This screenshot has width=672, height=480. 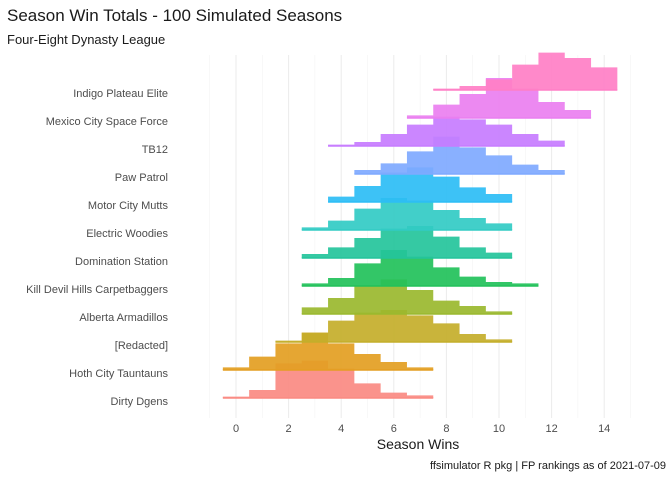 I want to click on ridge-electric-woodies, so click(x=407, y=214).